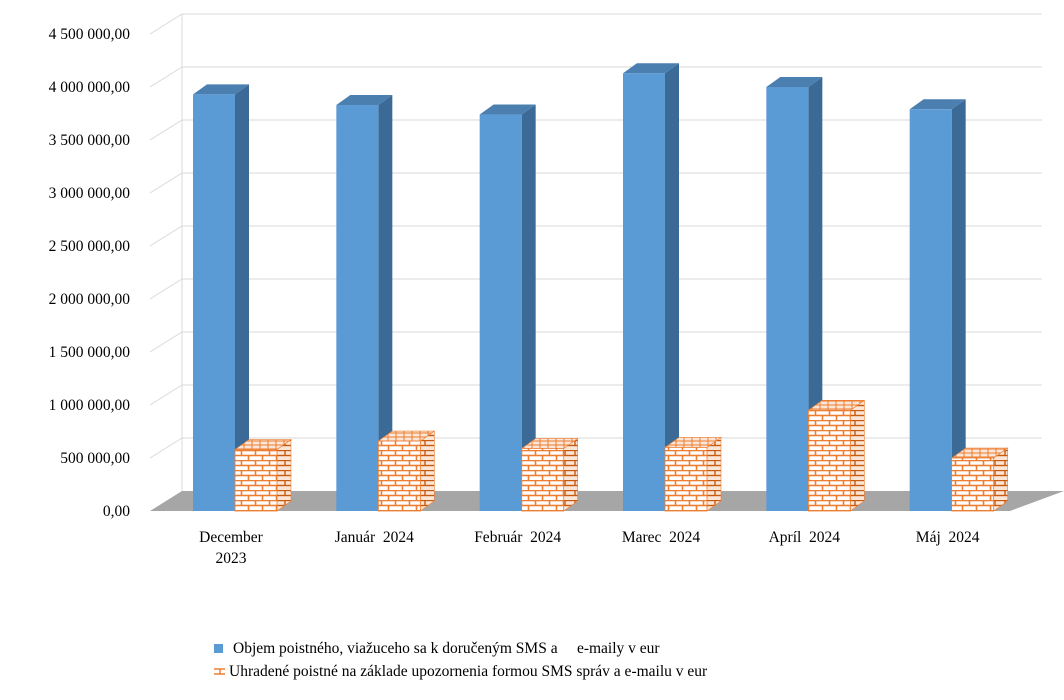 The image size is (1064, 700). What do you see at coordinates (90, 246) in the screenshot?
I see `y-tick-label: 2 500 000,00` at bounding box center [90, 246].